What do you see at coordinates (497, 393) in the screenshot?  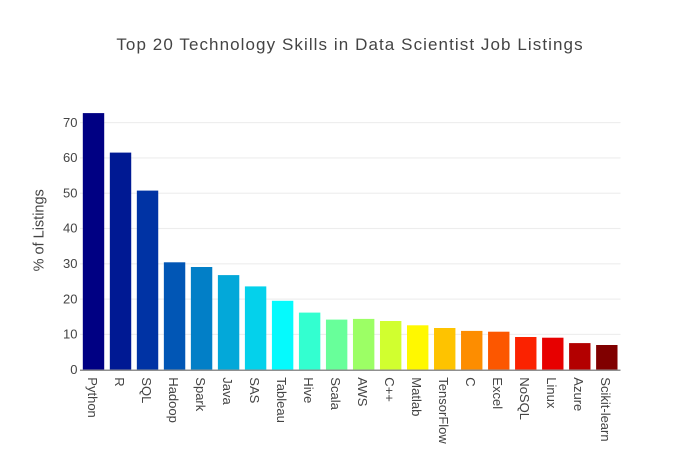 I see `svg-text: Excel` at bounding box center [497, 393].